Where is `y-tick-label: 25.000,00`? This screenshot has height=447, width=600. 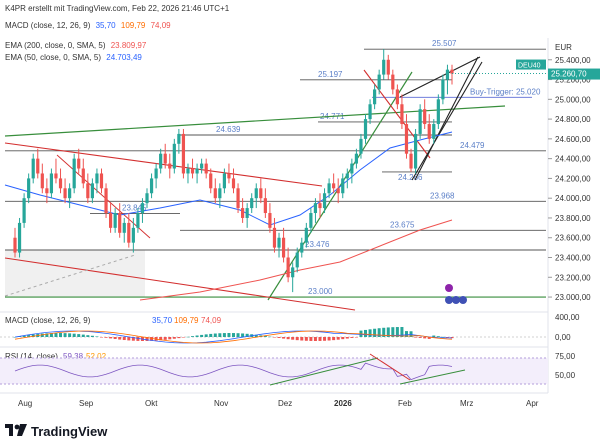 y-tick-label: 25.000,00 is located at coordinates (573, 99).